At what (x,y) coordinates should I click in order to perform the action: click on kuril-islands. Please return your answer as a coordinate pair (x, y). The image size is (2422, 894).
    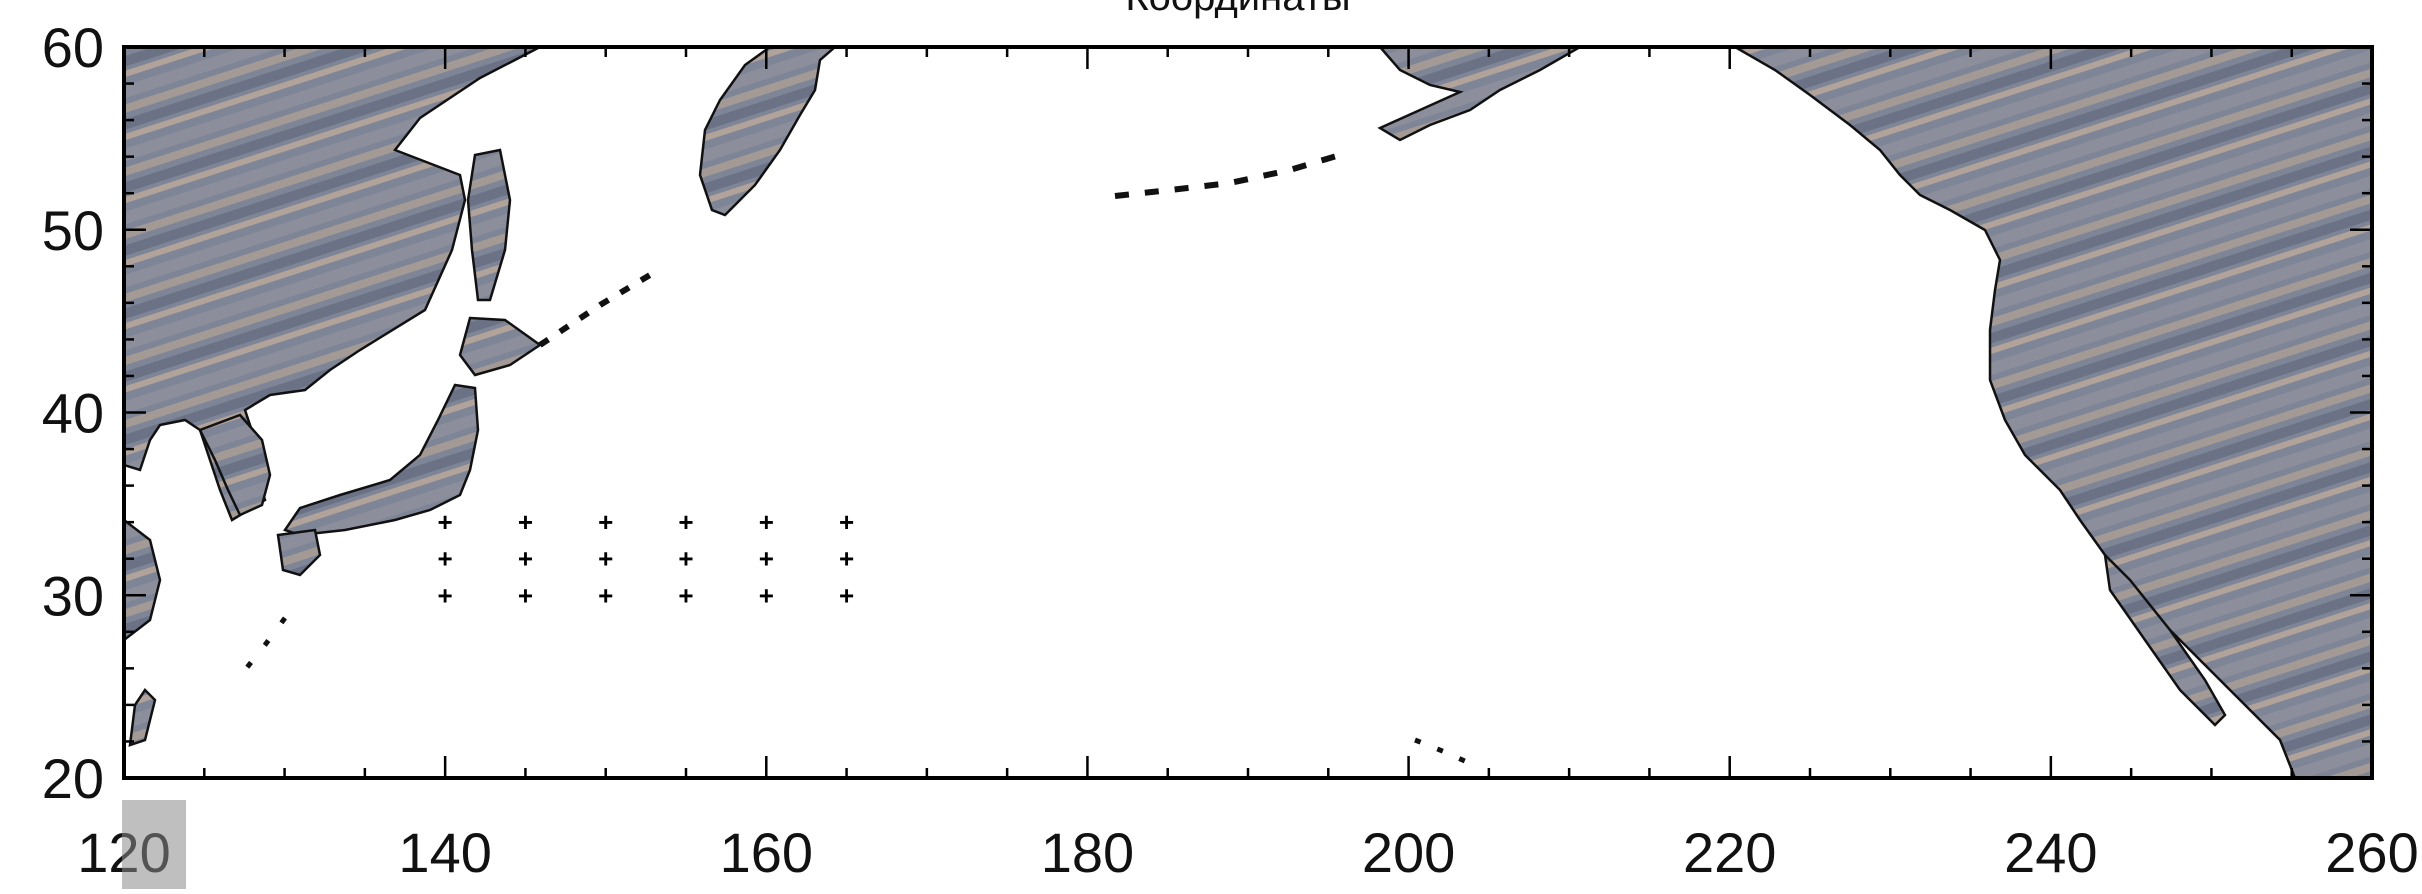
    Looking at the image, I should click on (595, 310).